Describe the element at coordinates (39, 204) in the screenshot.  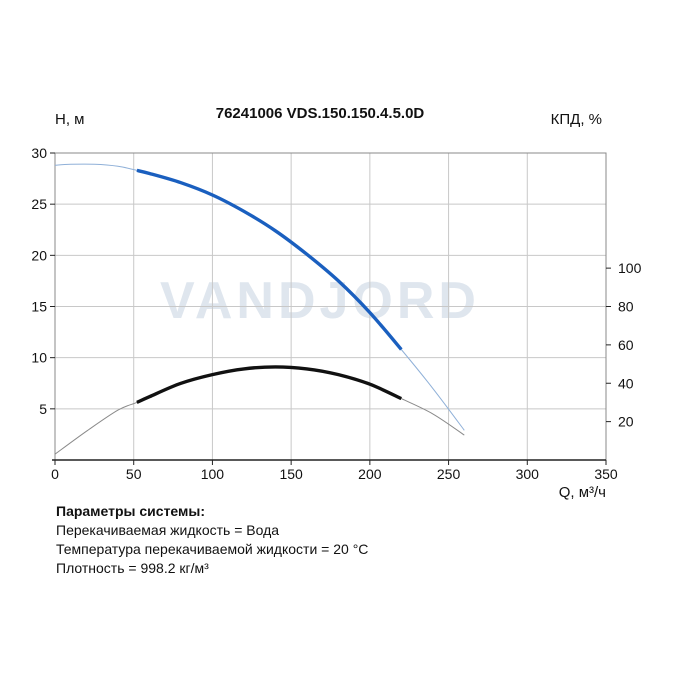
I see `y-left-tick-label: 25` at that location.